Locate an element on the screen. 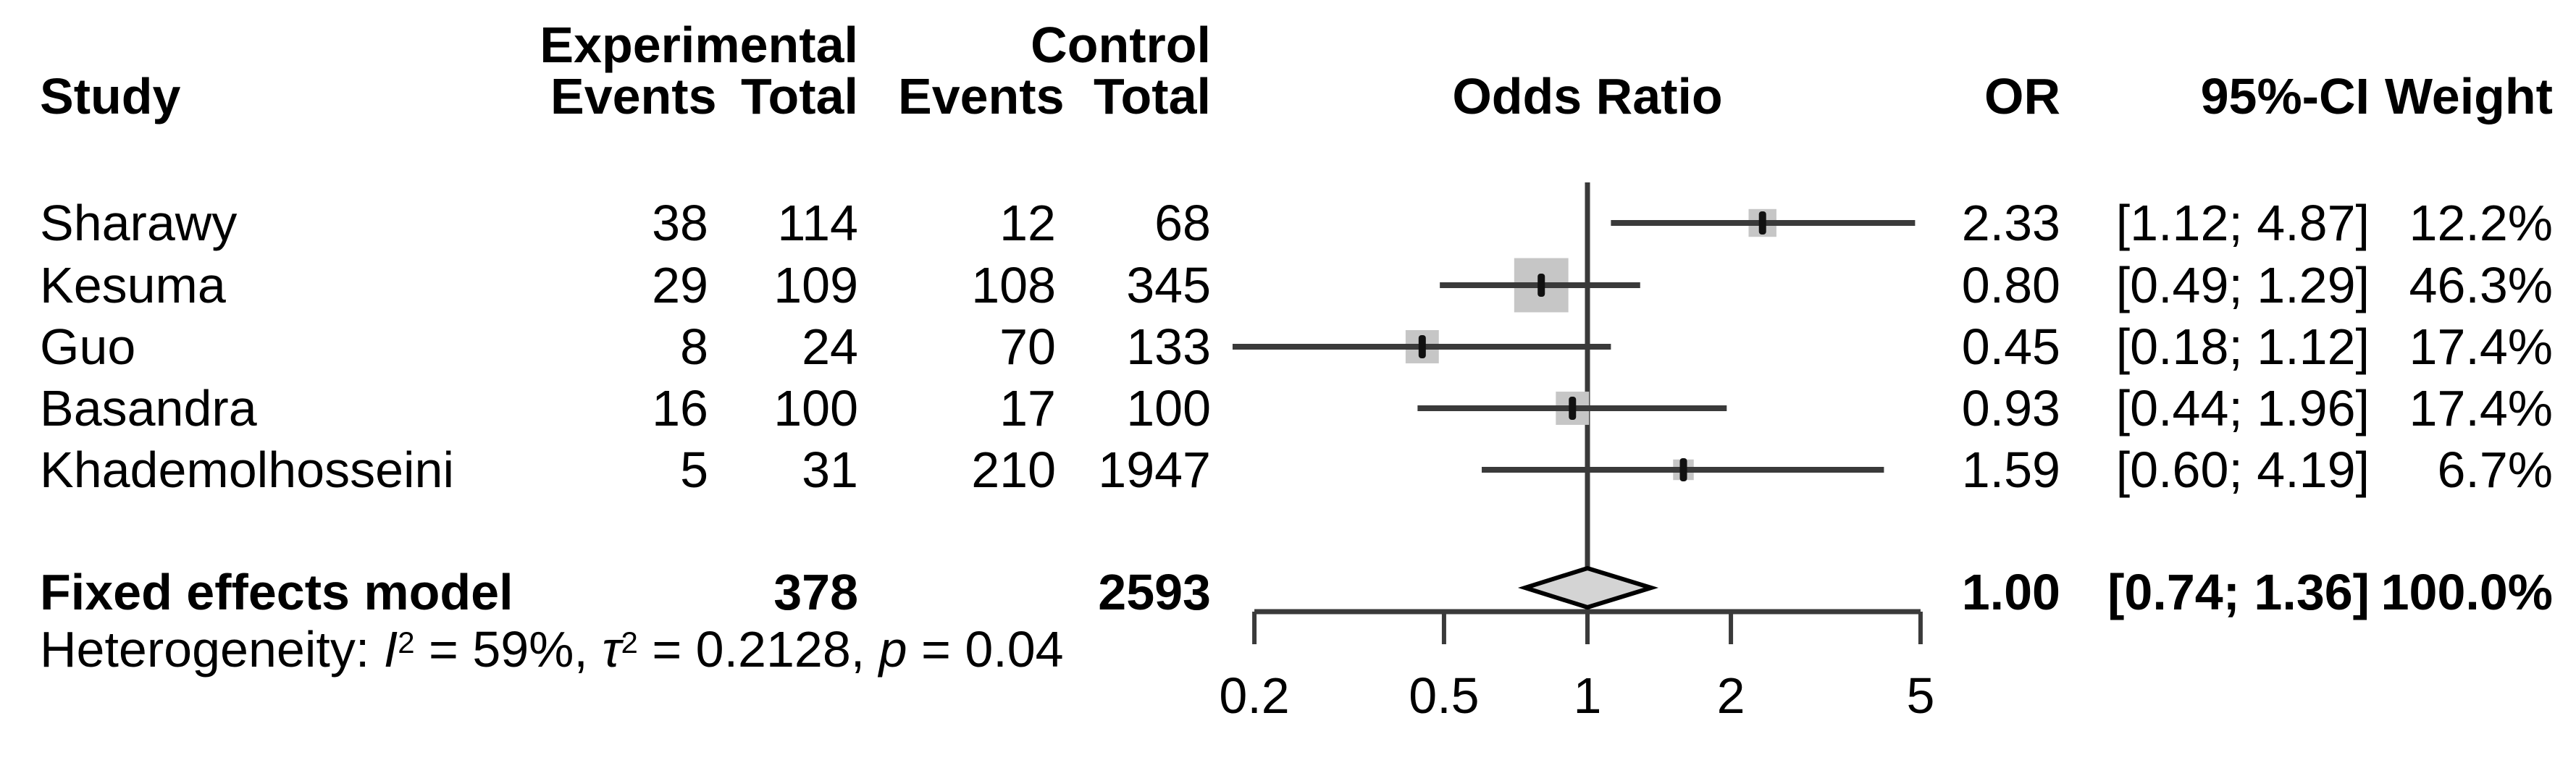 Image resolution: width=2576 pixels, height=768 pixels. control-total: 345 is located at coordinates (1168, 285).